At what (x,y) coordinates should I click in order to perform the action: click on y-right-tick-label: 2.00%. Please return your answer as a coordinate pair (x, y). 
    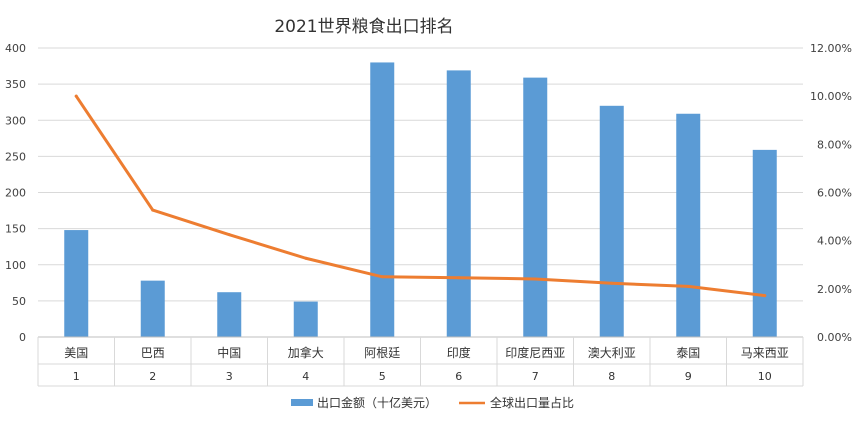
    Looking at the image, I should click on (834, 289).